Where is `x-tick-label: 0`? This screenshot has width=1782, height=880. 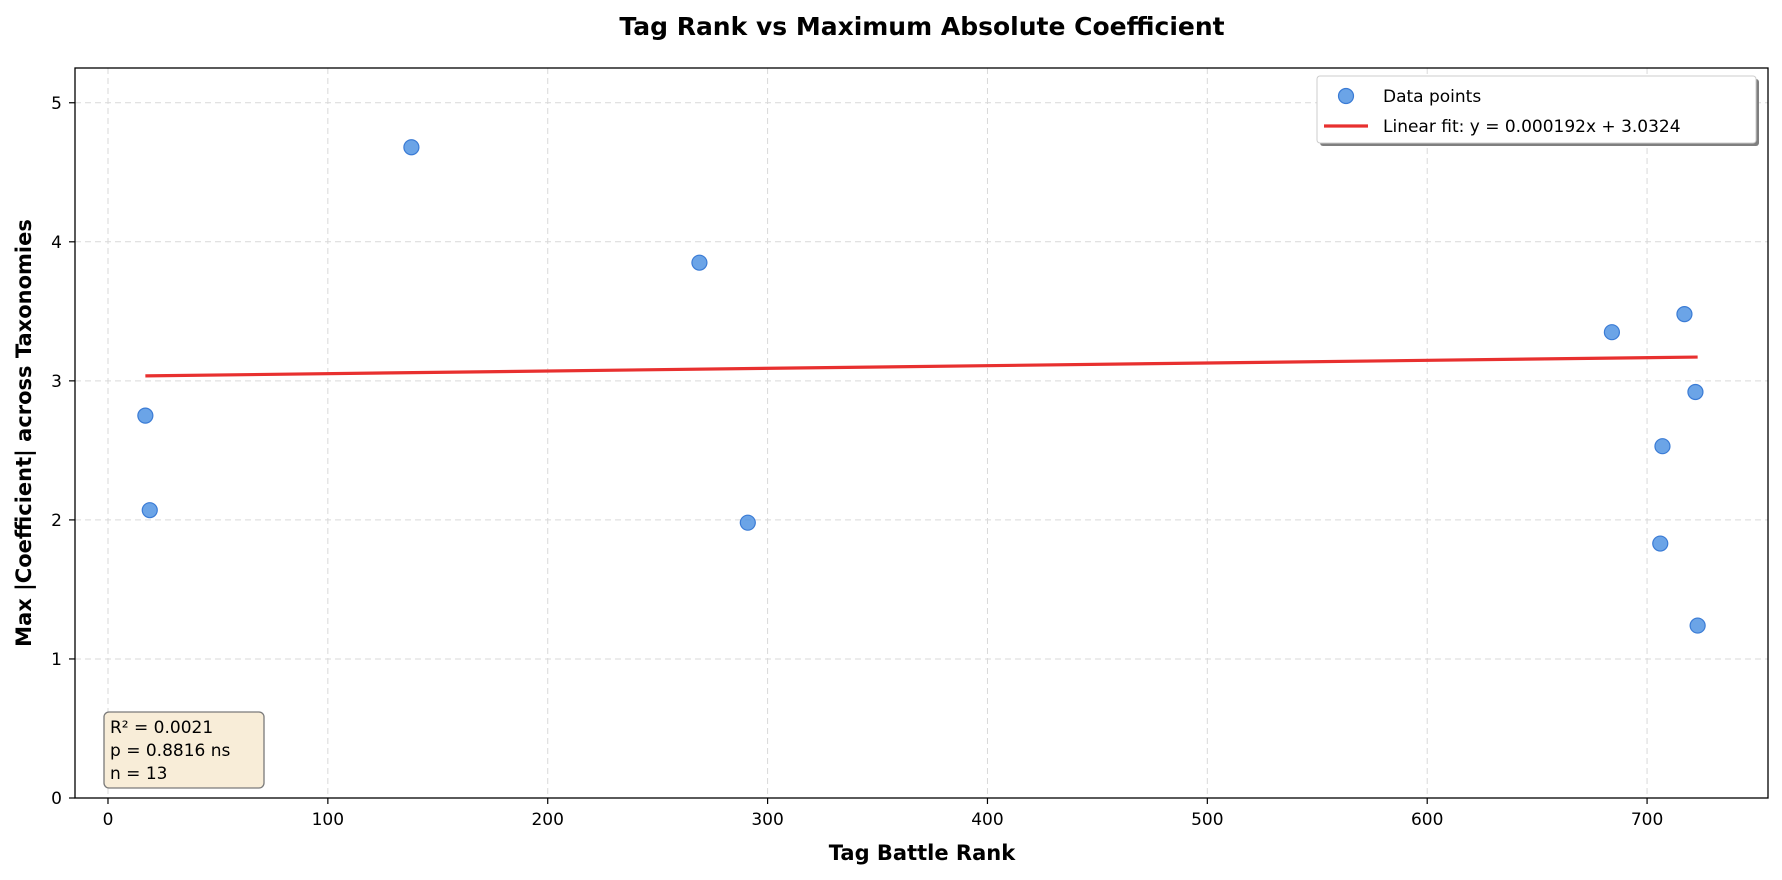
x-tick-label: 0 is located at coordinates (108, 820).